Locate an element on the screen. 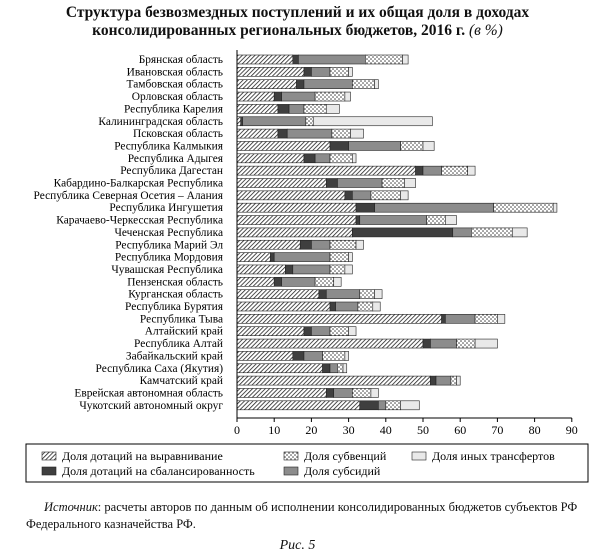  source-label: Источник is located at coordinates (71, 507).